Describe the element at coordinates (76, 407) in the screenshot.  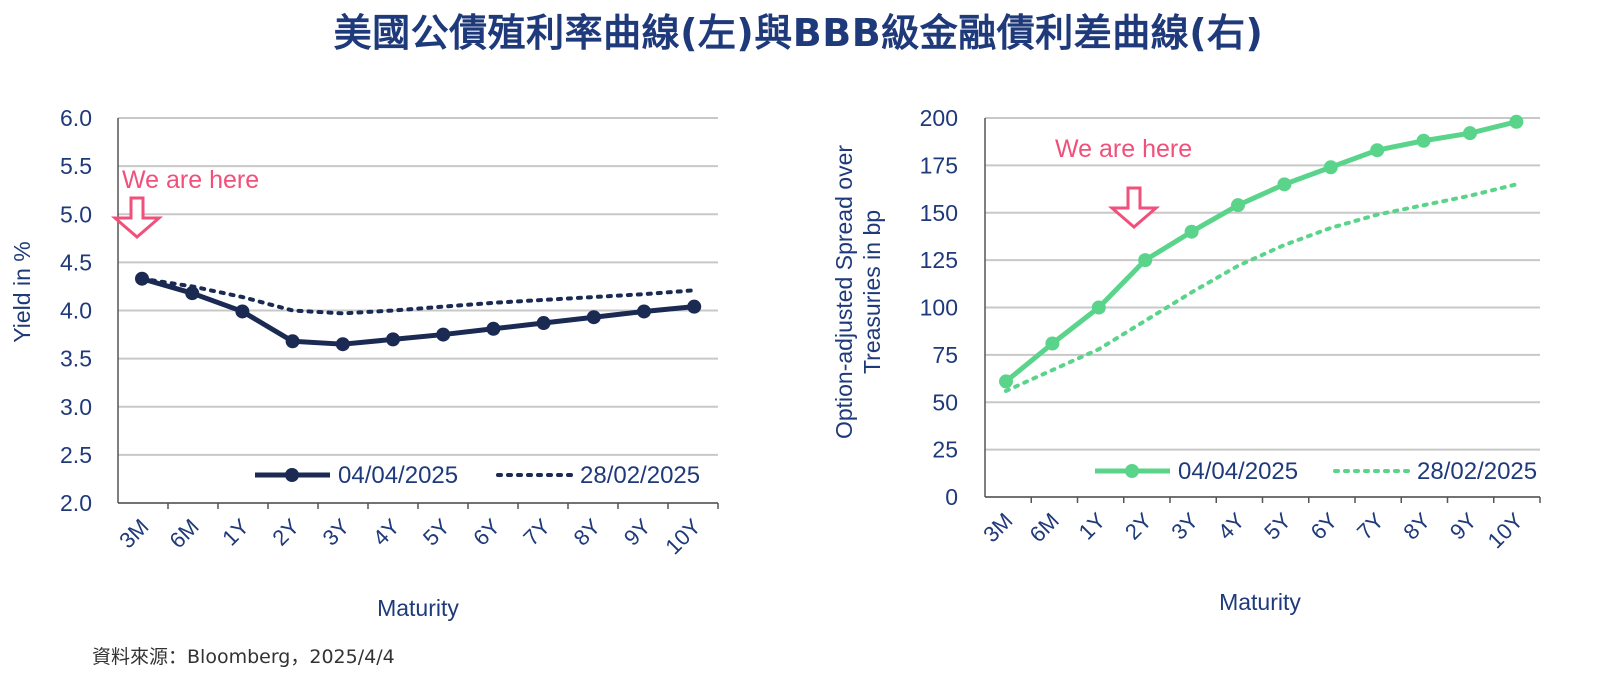
I see `y-tick-label: 3.0` at that location.